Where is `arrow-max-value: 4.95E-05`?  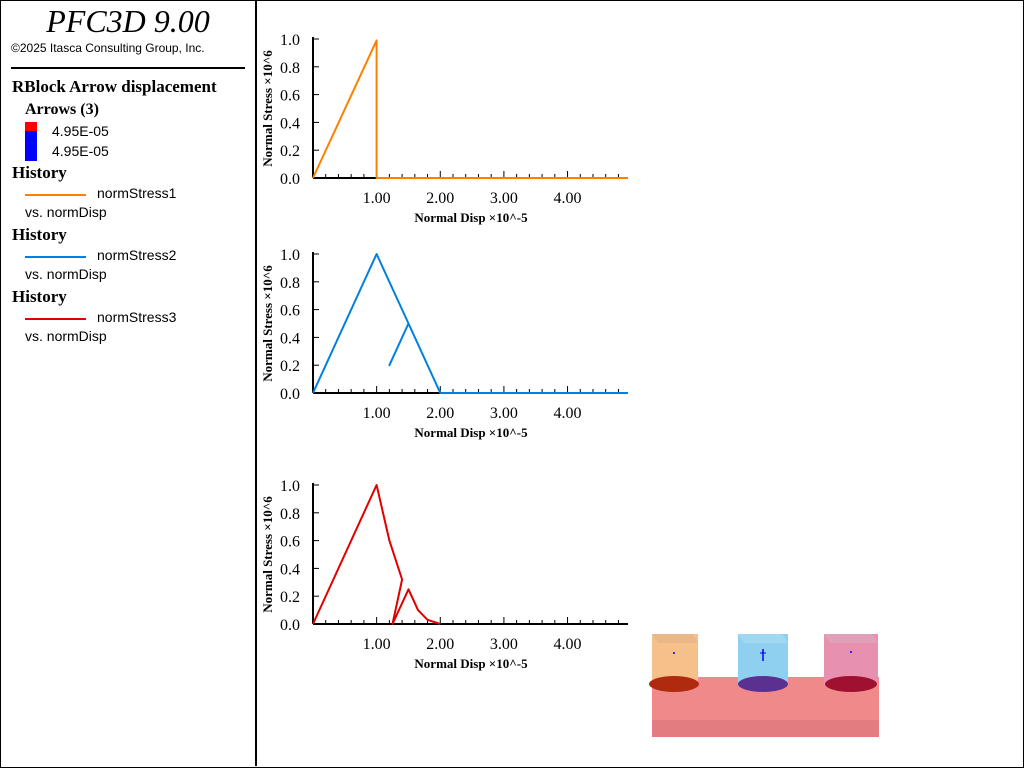 arrow-max-value: 4.95E-05 is located at coordinates (80, 131).